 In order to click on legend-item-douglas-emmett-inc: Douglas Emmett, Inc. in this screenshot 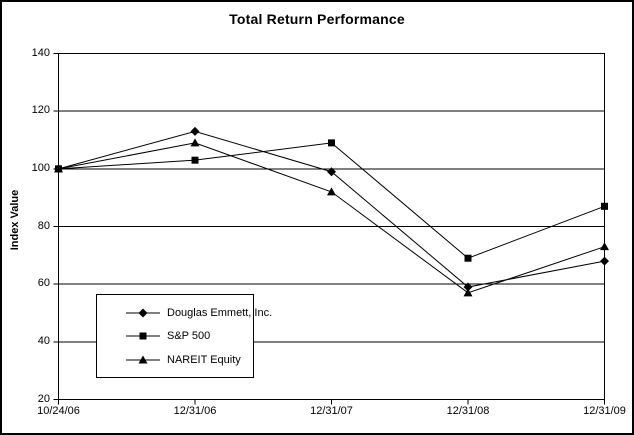, I will do `click(199, 313)`.